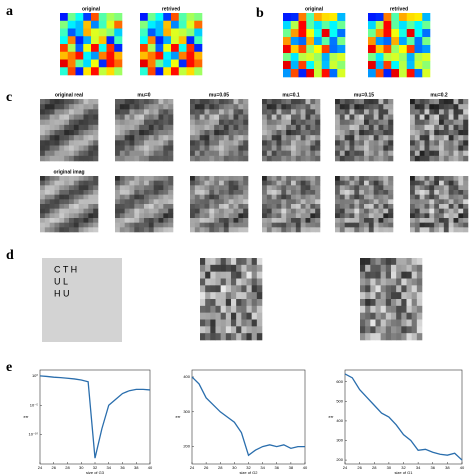 Image resolution: width=474 pixels, height=474 pixels. What do you see at coordinates (186, 376) in the screenshot?
I see `y-tick-label: 400` at bounding box center [186, 376].